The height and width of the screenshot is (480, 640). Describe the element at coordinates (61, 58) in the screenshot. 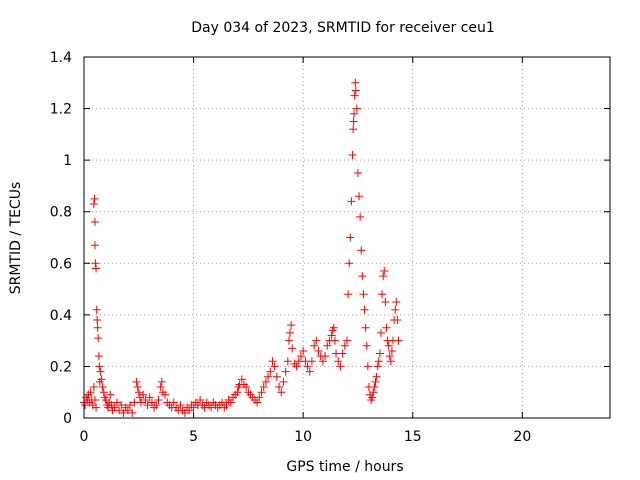

I see `y-tick-label: 1.4` at that location.